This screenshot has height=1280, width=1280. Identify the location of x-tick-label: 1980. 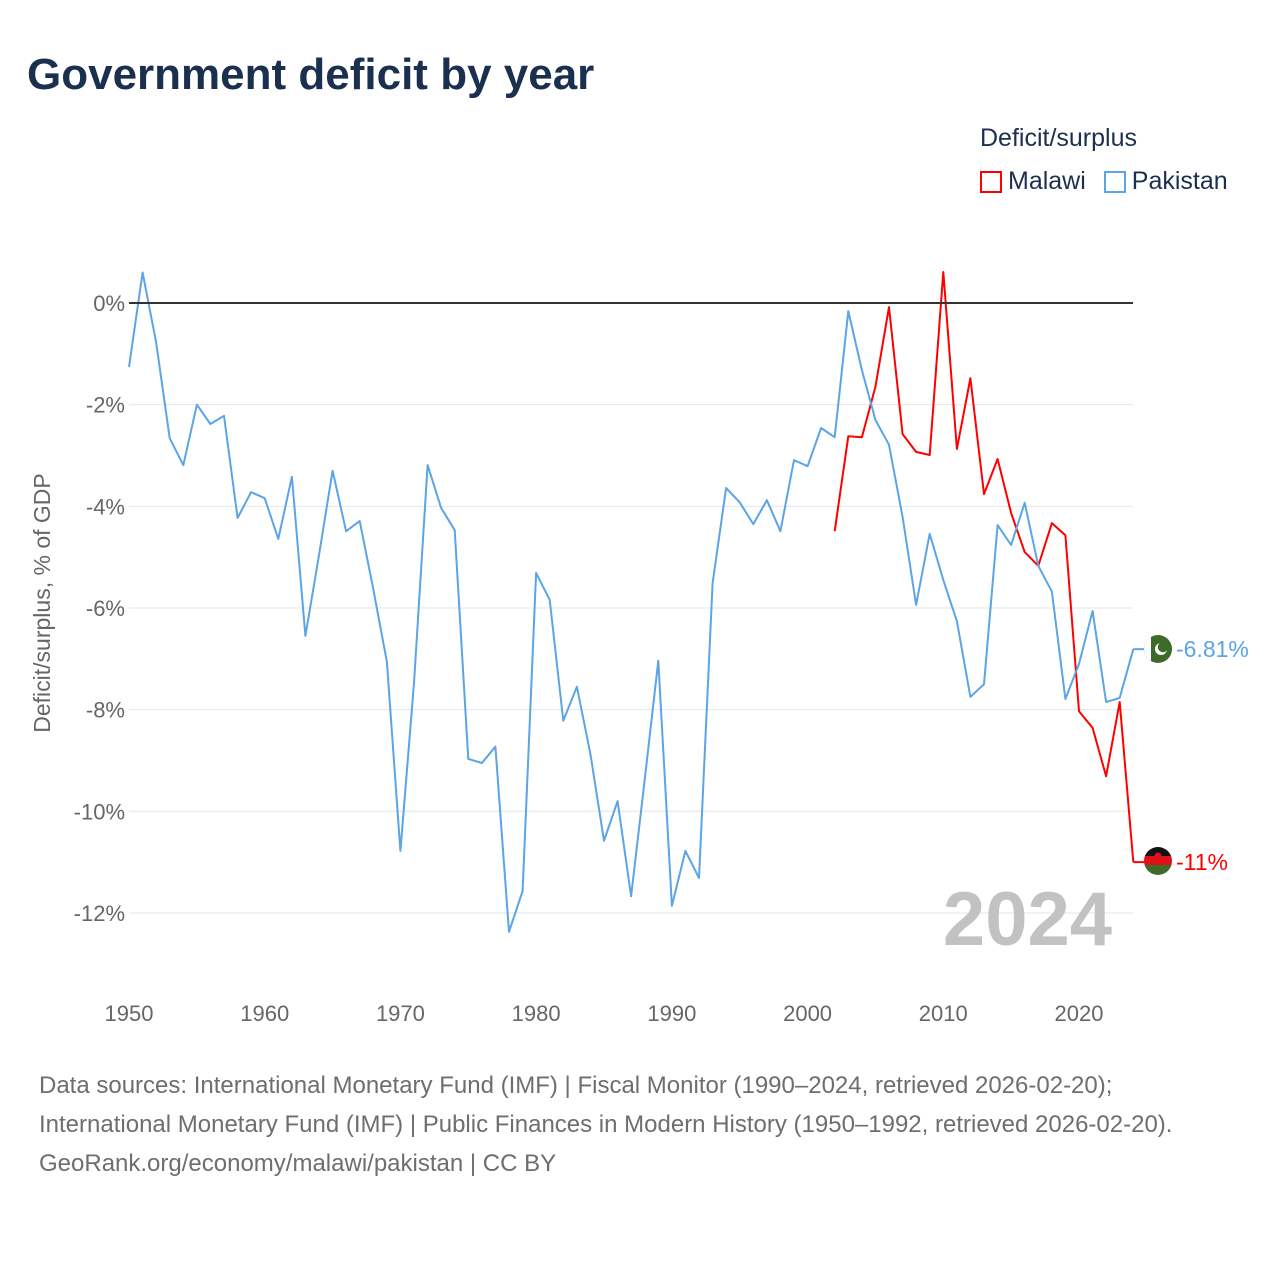
(536, 1013).